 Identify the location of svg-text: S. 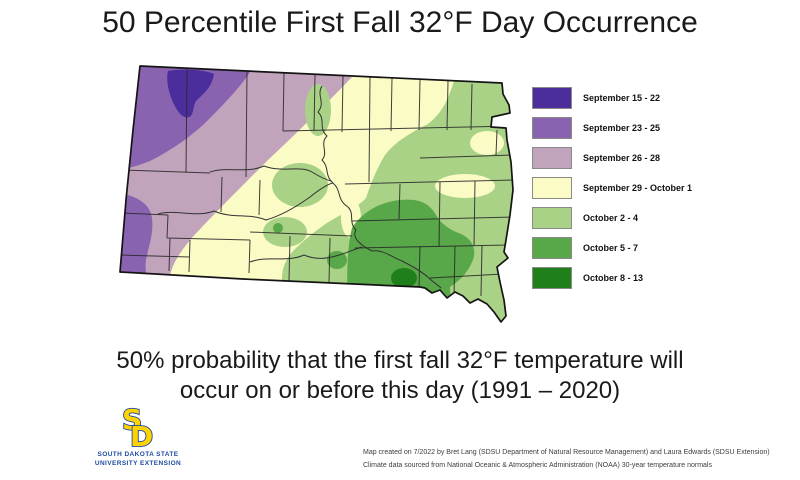
(132, 420).